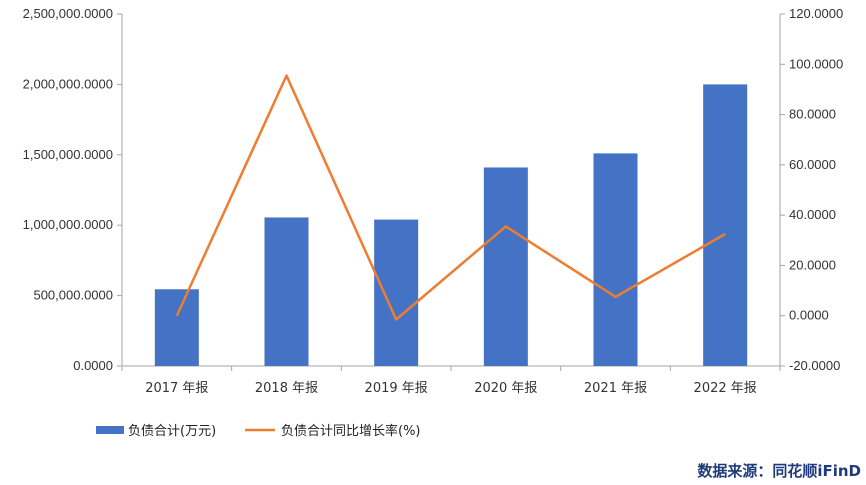  I want to click on category-label: 2022 年报, so click(725, 388).